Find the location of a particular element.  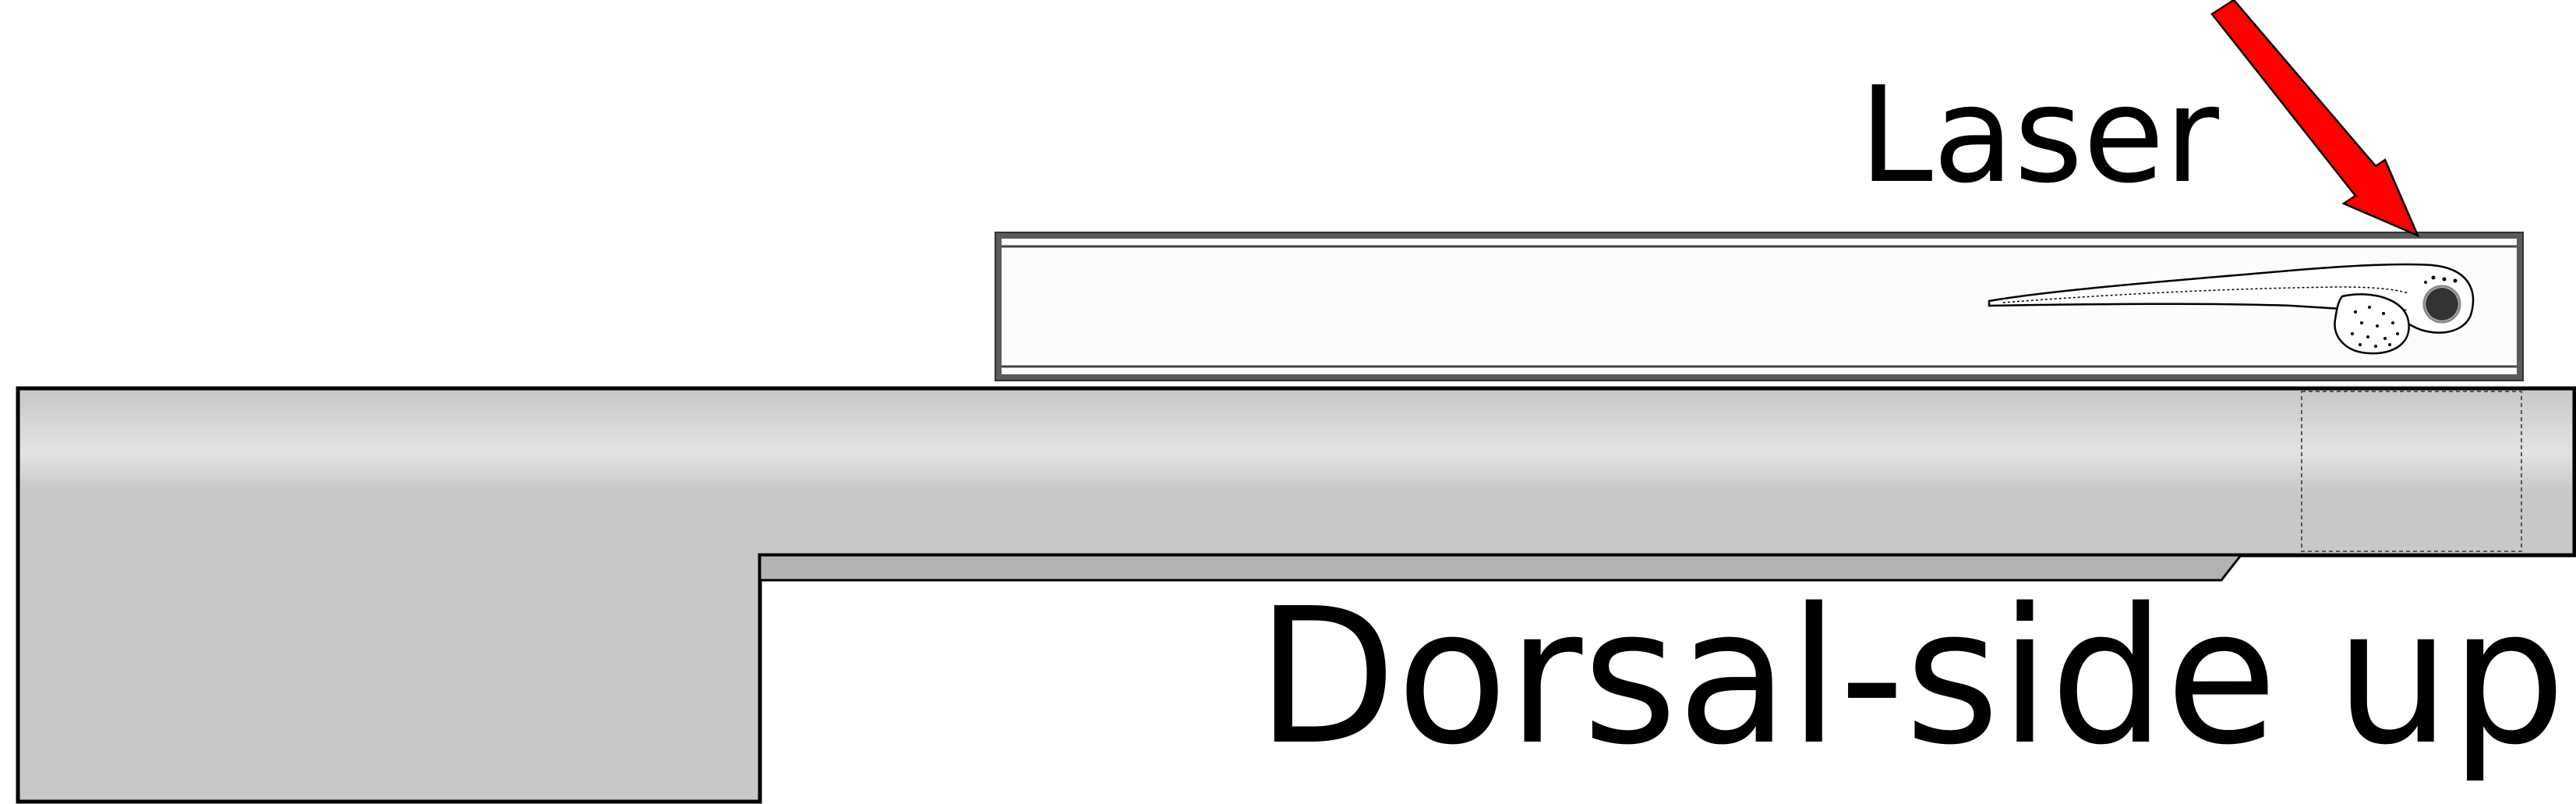

larva-eye is located at coordinates (2442, 304).